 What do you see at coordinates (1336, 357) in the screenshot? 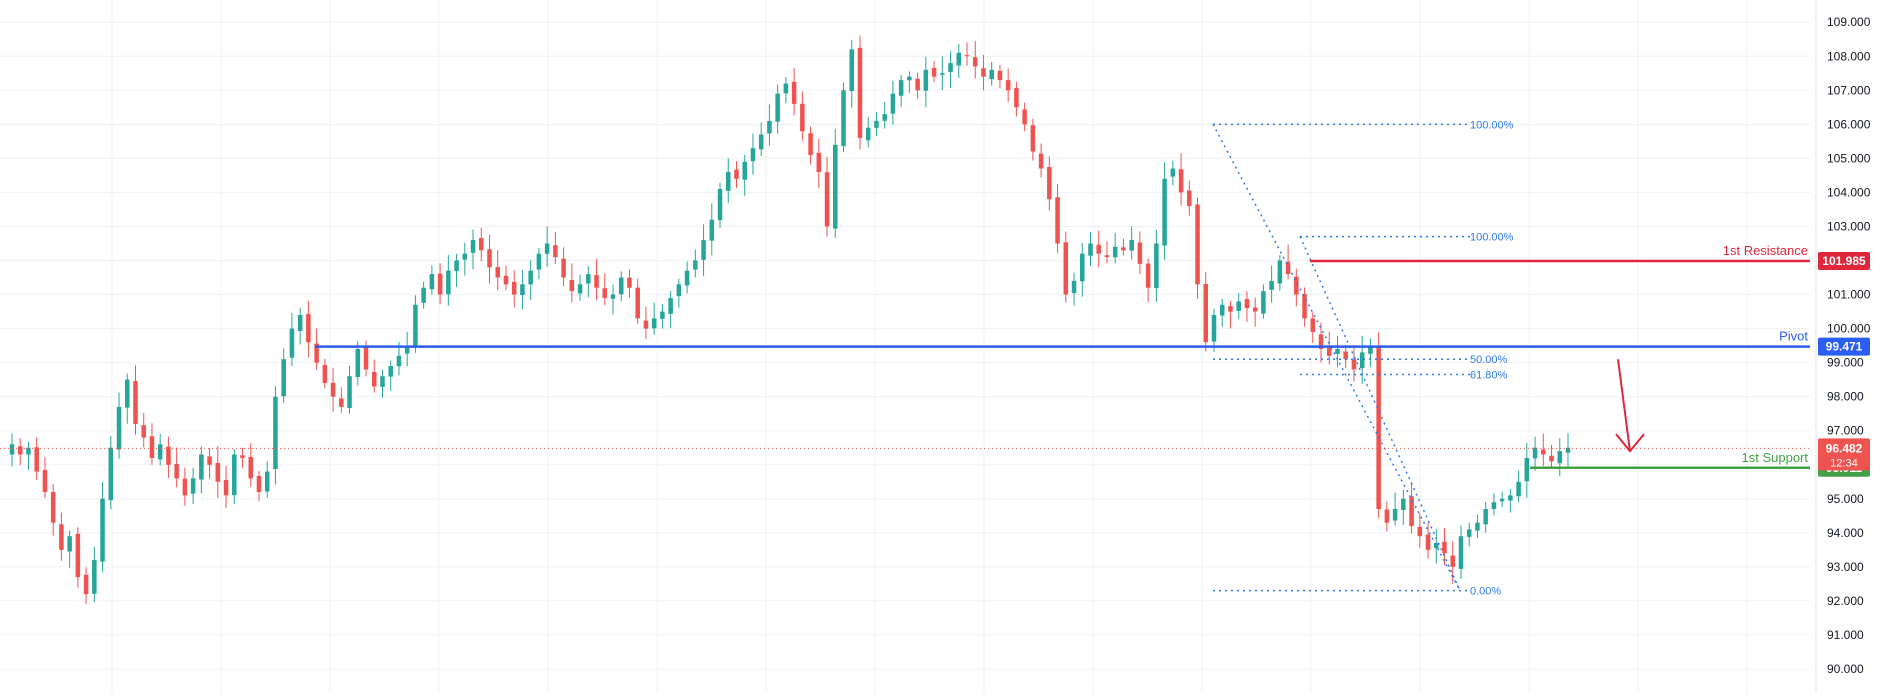
I see `fib-trend-line` at bounding box center [1336, 357].